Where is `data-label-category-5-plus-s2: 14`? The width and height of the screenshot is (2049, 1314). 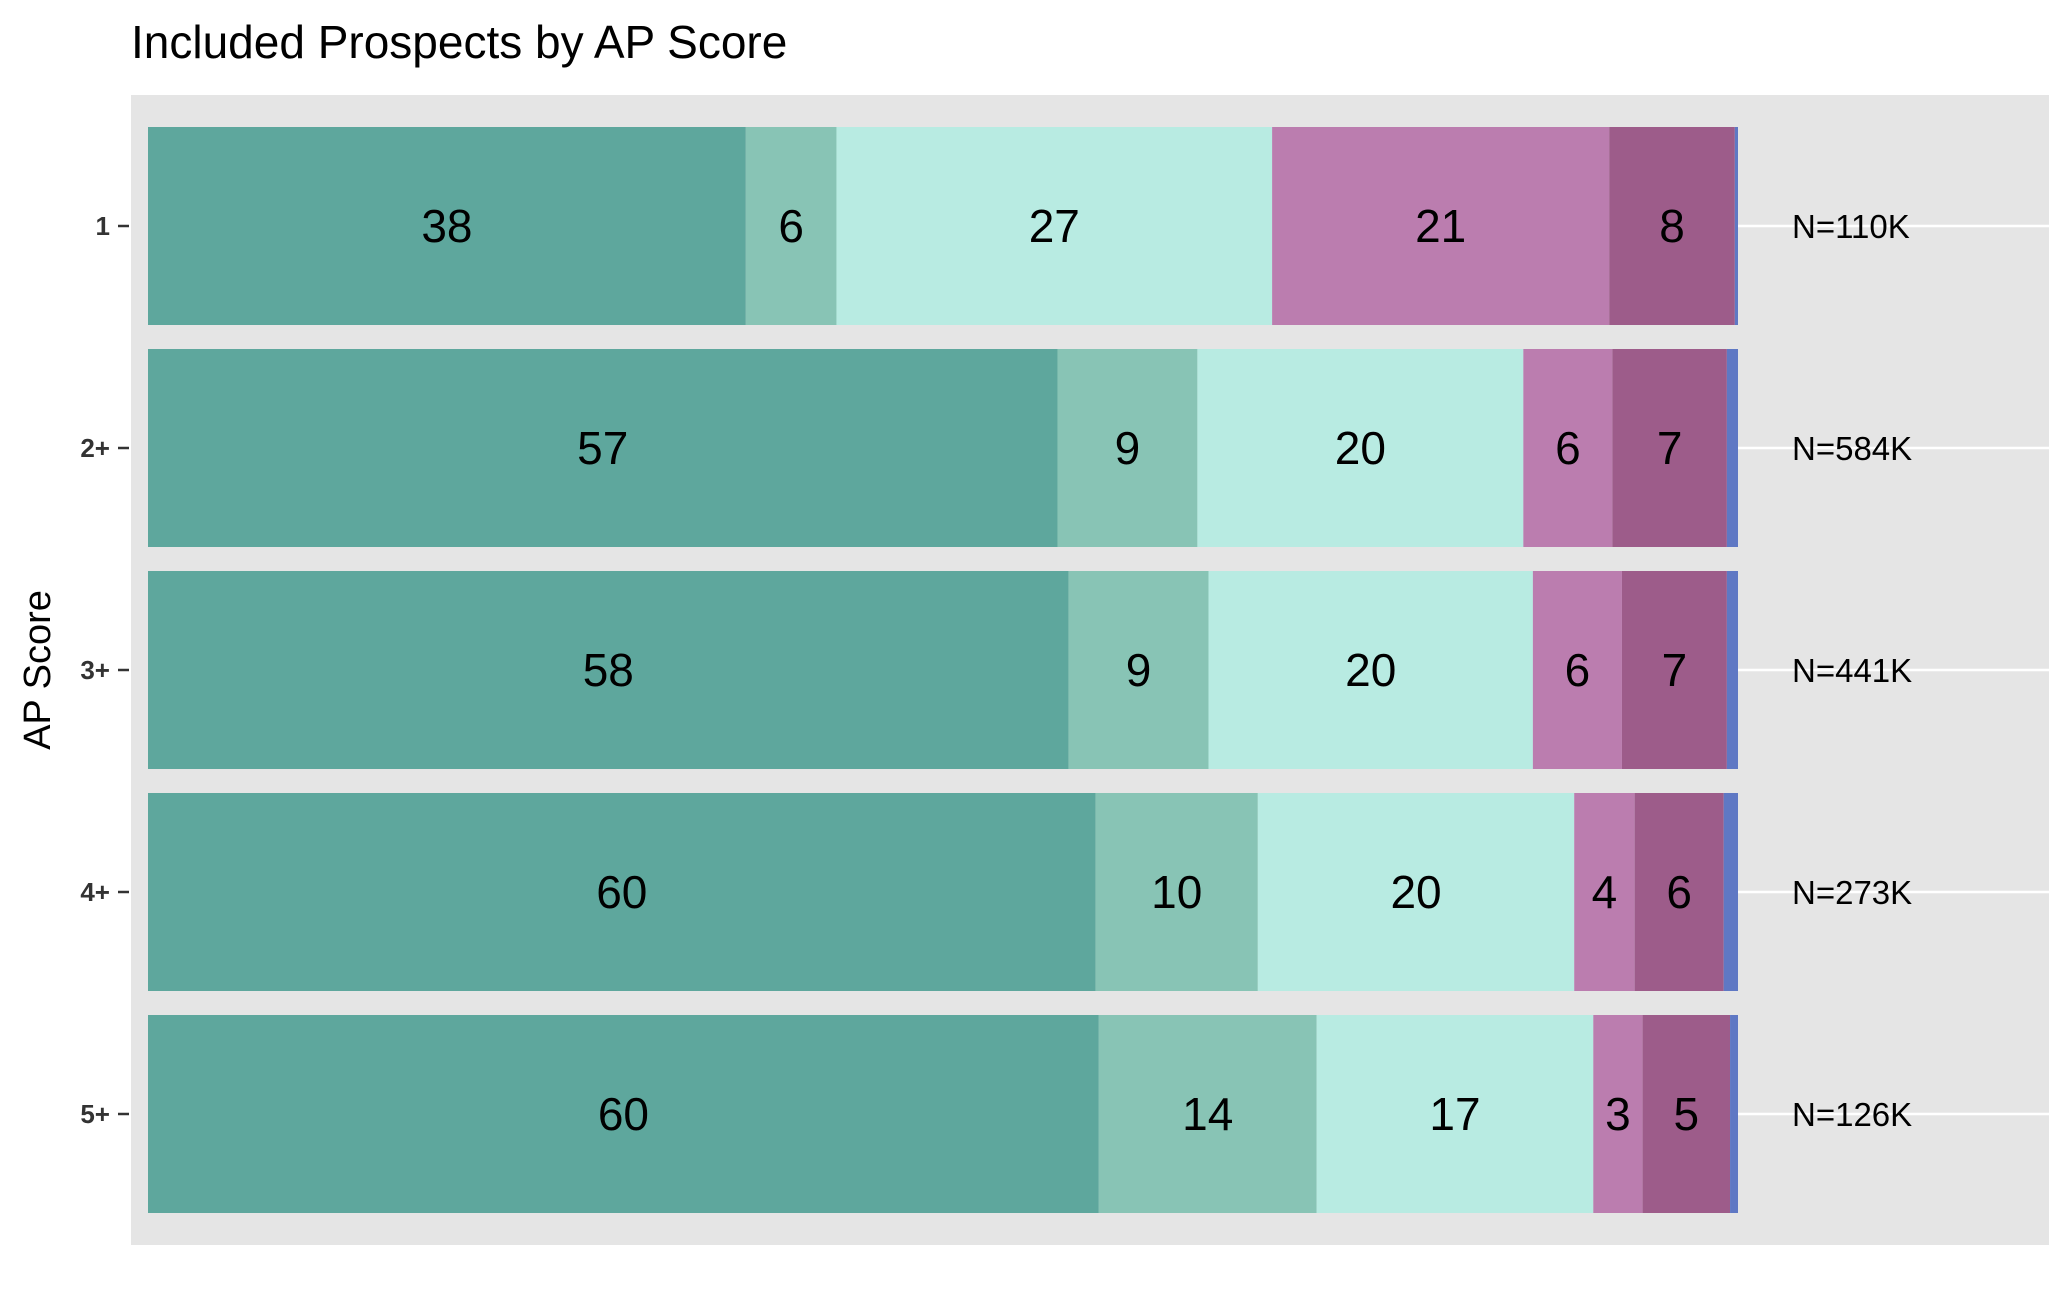 data-label-category-5-plus-s2: 14 is located at coordinates (1207, 1114).